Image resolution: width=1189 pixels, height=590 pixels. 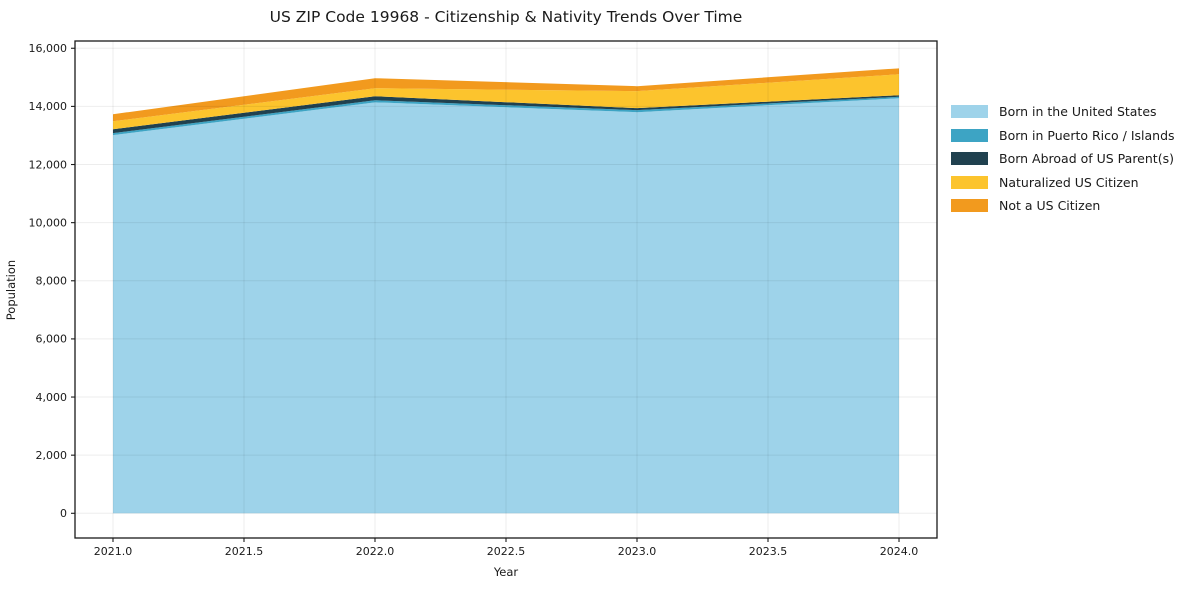 I want to click on x-tick-label: 2024.0, so click(x=899, y=551).